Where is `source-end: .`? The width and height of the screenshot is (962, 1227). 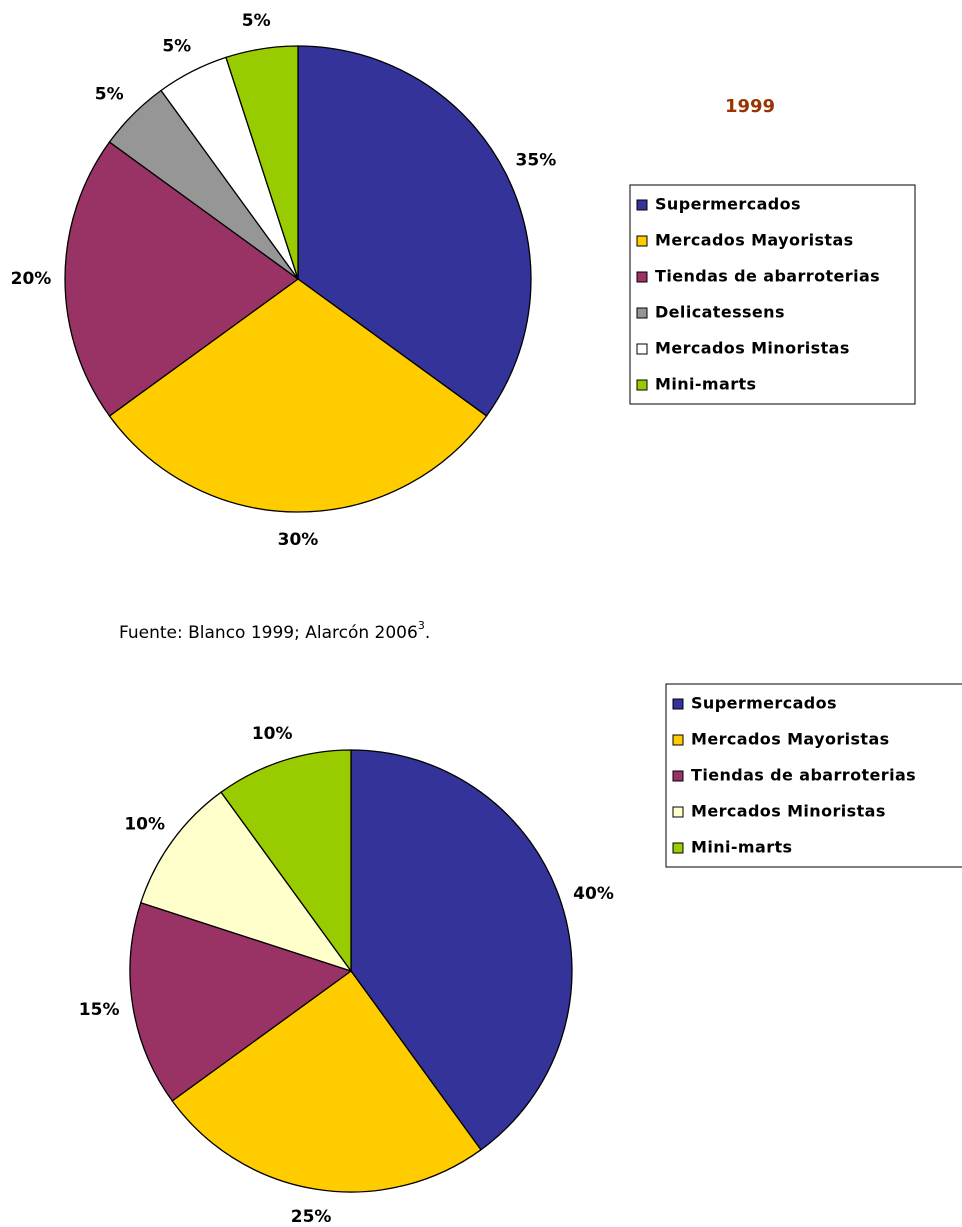 source-end: . is located at coordinates (427, 633).